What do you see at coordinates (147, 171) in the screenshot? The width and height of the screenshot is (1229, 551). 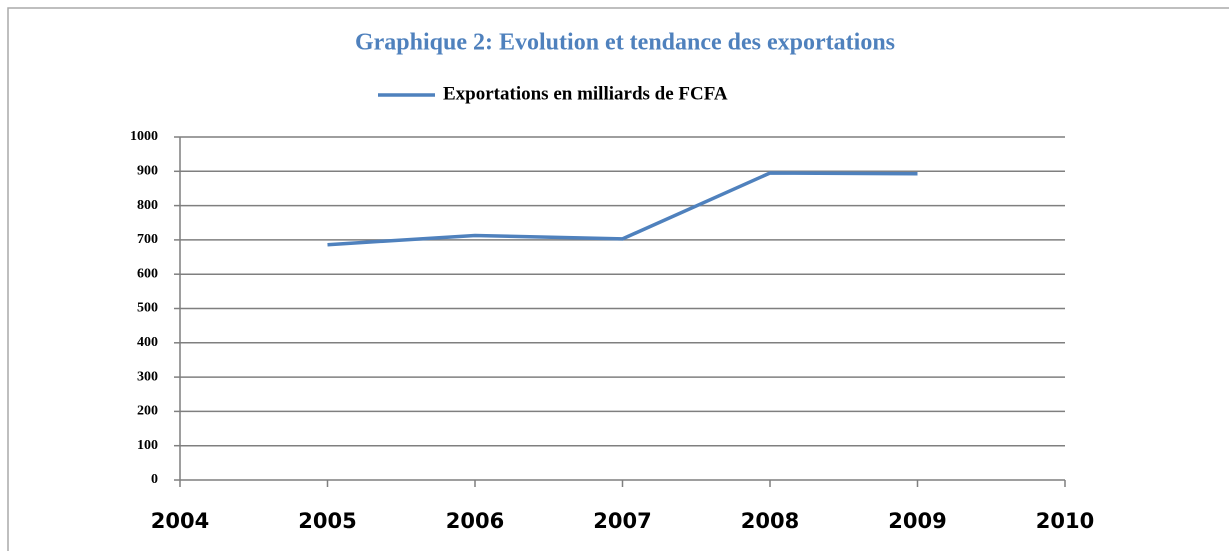 I see `y-tick-label: 900` at bounding box center [147, 171].